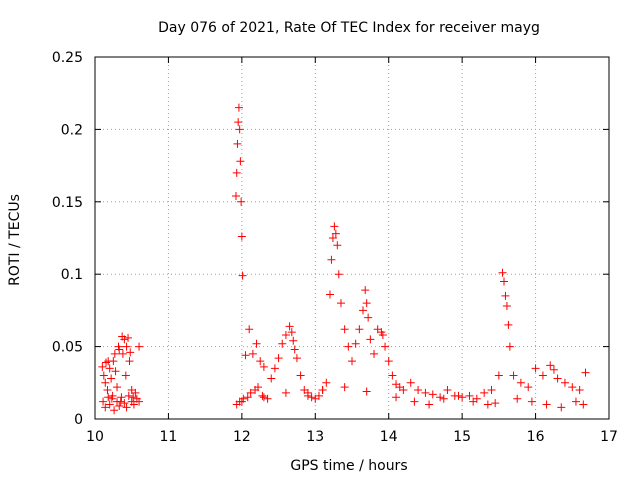 Image resolution: width=640 pixels, height=480 pixels. Describe the element at coordinates (348, 466) in the screenshot. I see `x-axis-label: GPS time / hours` at that location.